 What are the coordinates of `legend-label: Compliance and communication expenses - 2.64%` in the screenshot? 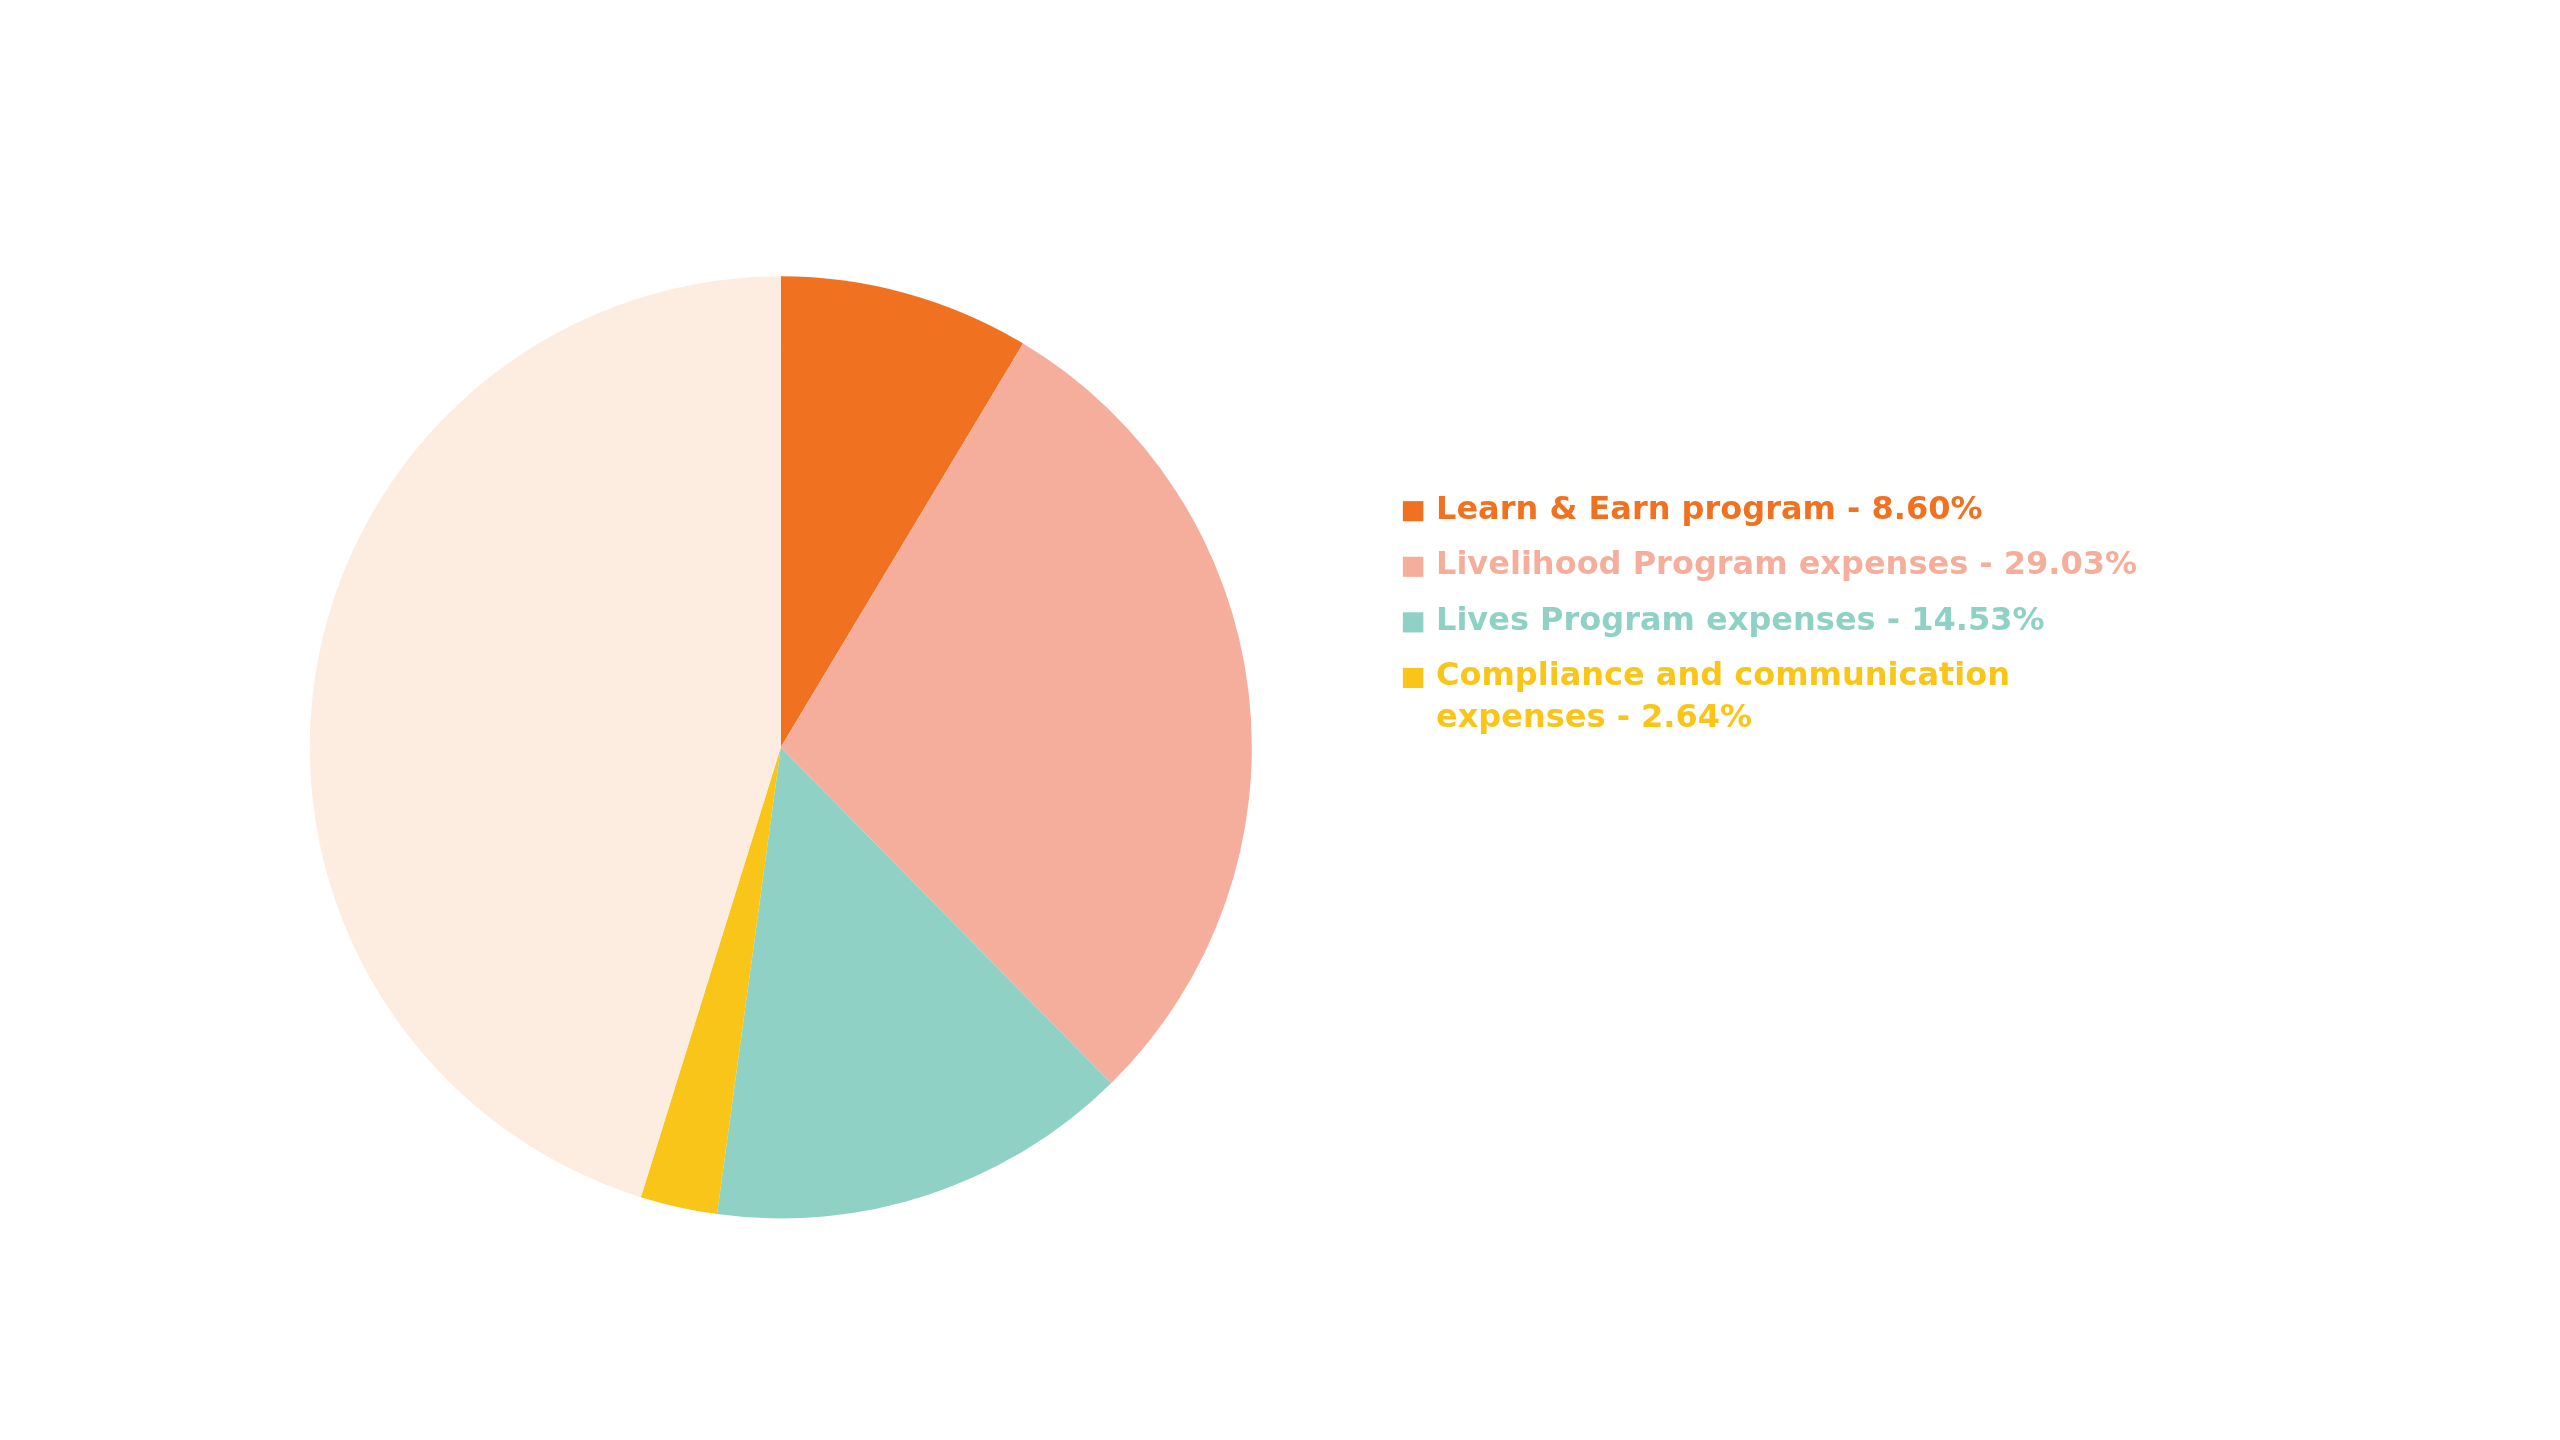 It's located at (1723, 695).